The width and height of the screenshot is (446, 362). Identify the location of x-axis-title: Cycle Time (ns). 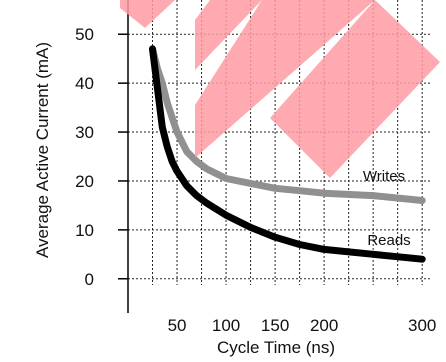
(276, 347).